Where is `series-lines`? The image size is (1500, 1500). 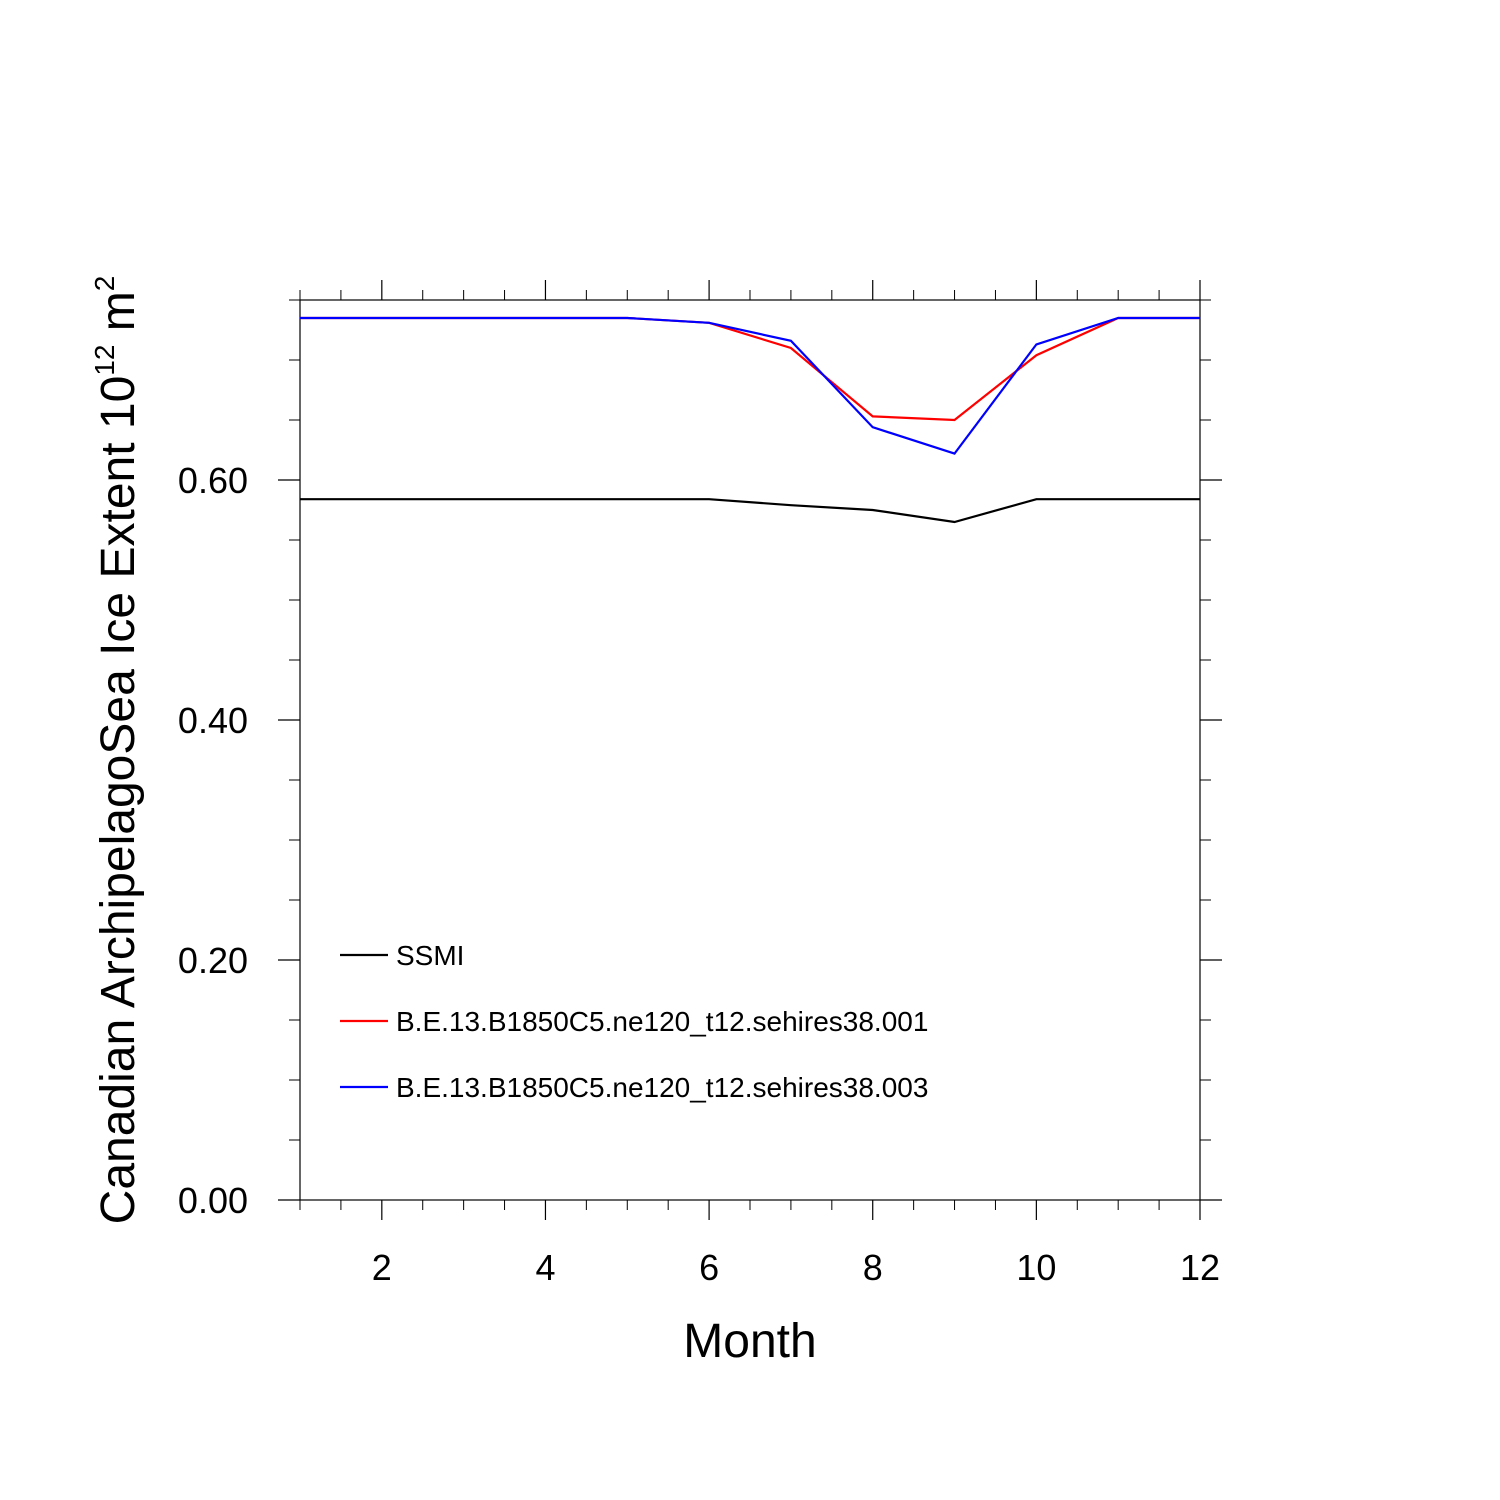
series-lines is located at coordinates (750, 420).